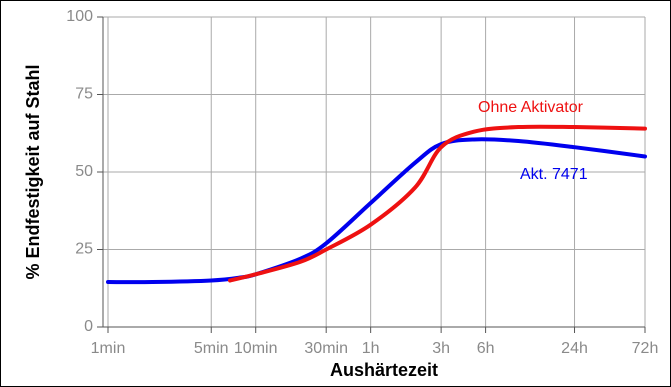 The width and height of the screenshot is (671, 387). Describe the element at coordinates (84, 94) in the screenshot. I see `y-tick-label: 75` at that location.